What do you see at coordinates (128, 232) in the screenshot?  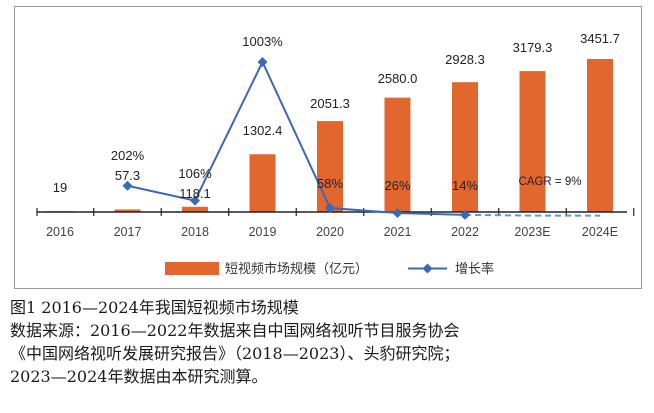 I see `x-tick-label: 2017` at bounding box center [128, 232].